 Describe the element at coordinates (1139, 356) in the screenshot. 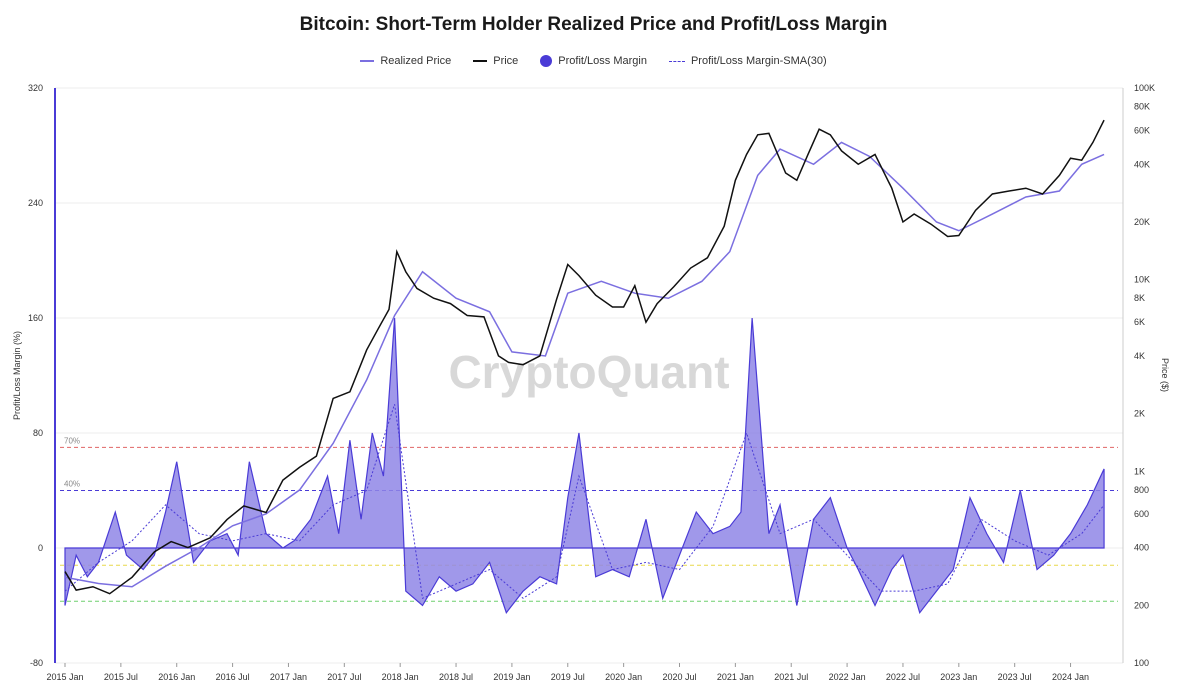

I see `y-right-tick-label: 4K` at that location.